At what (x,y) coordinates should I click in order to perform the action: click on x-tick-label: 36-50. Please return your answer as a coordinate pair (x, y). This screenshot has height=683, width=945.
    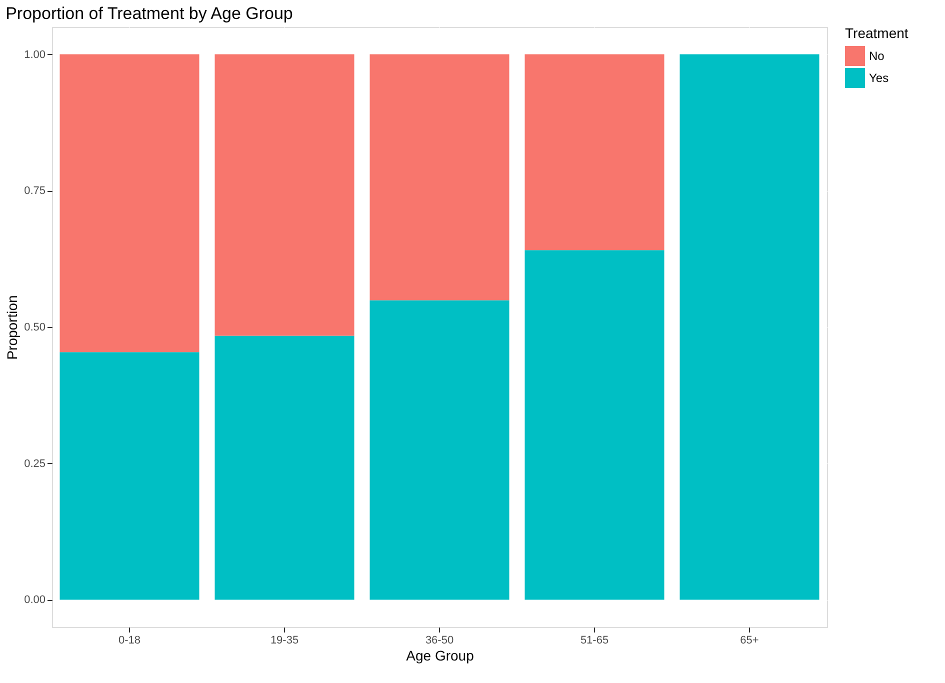
    Looking at the image, I should click on (439, 640).